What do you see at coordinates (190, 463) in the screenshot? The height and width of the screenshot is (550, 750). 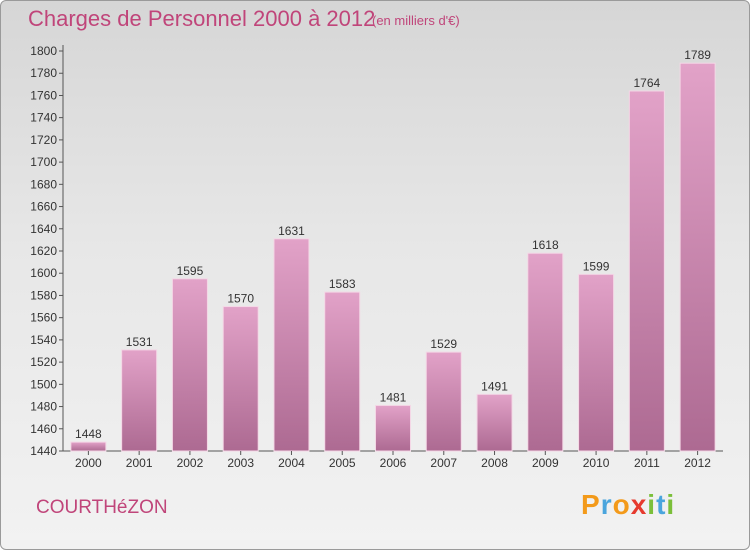 I see `x-tick-label: 2002` at bounding box center [190, 463].